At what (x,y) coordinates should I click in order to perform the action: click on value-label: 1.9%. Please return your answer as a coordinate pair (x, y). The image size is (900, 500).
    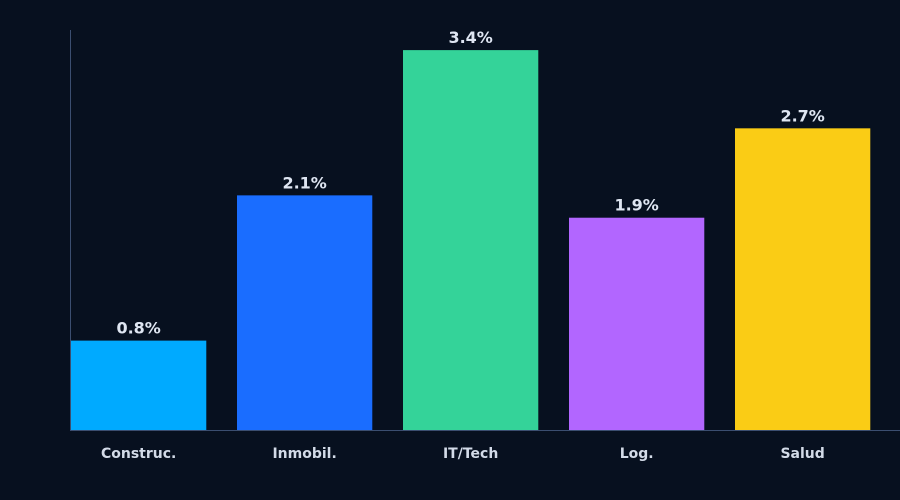
    Looking at the image, I should click on (636, 205).